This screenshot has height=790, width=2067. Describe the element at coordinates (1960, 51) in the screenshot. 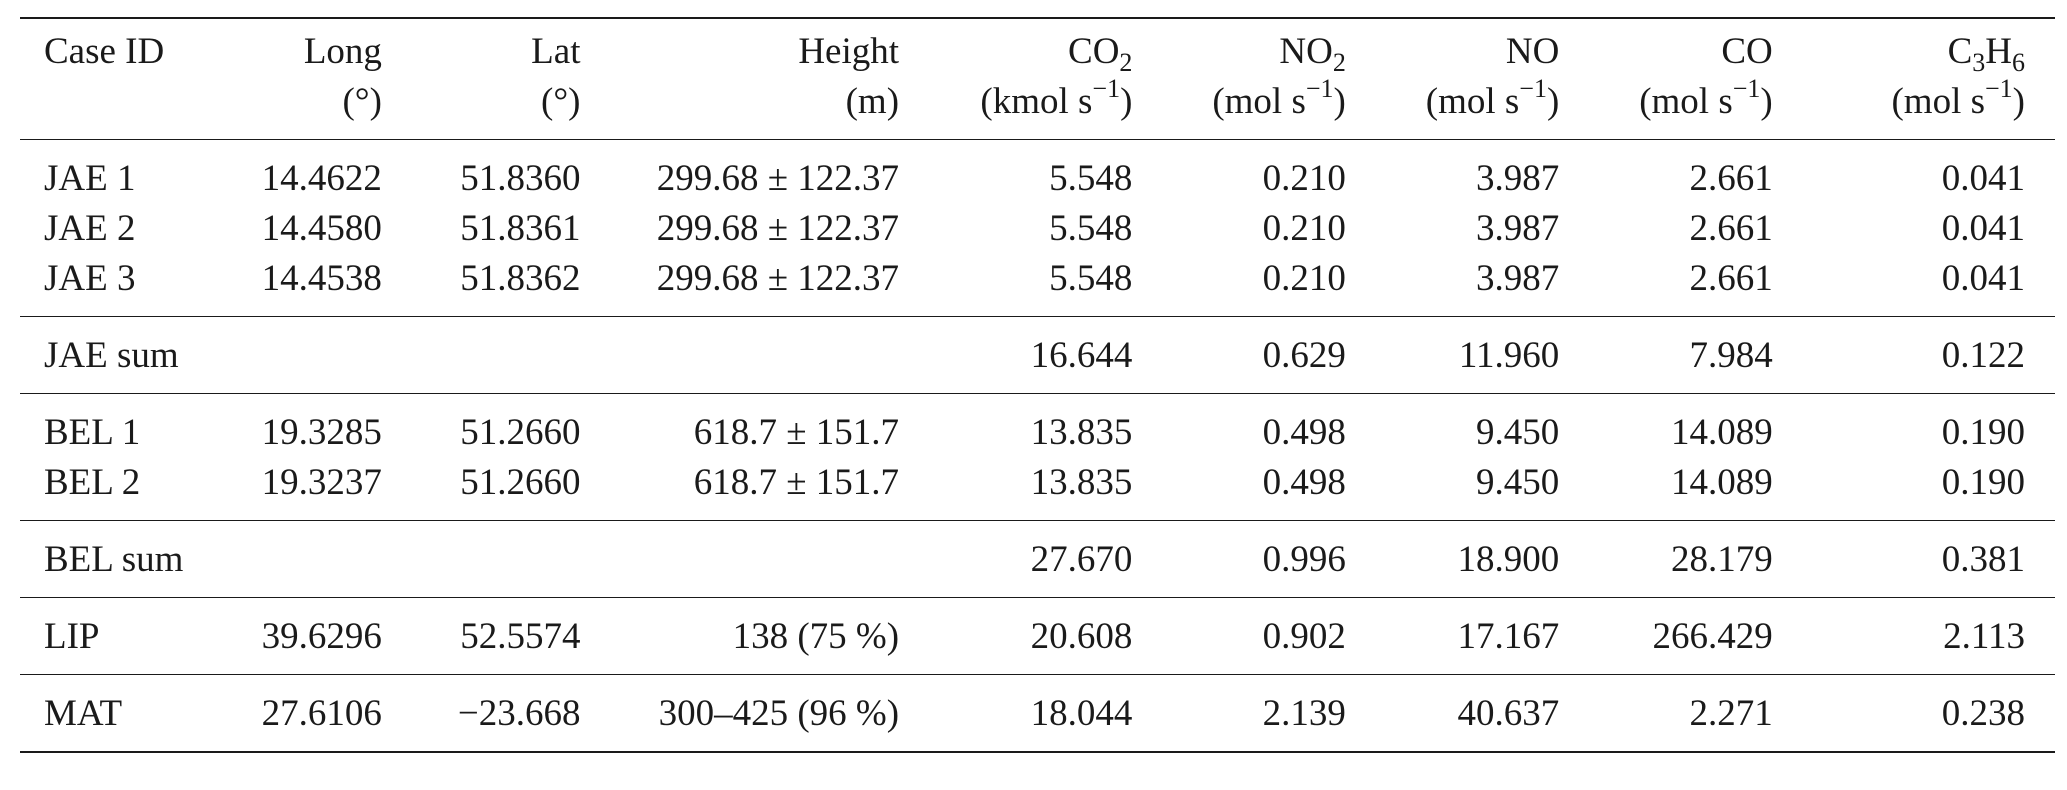

I see `formula-base: C` at that location.